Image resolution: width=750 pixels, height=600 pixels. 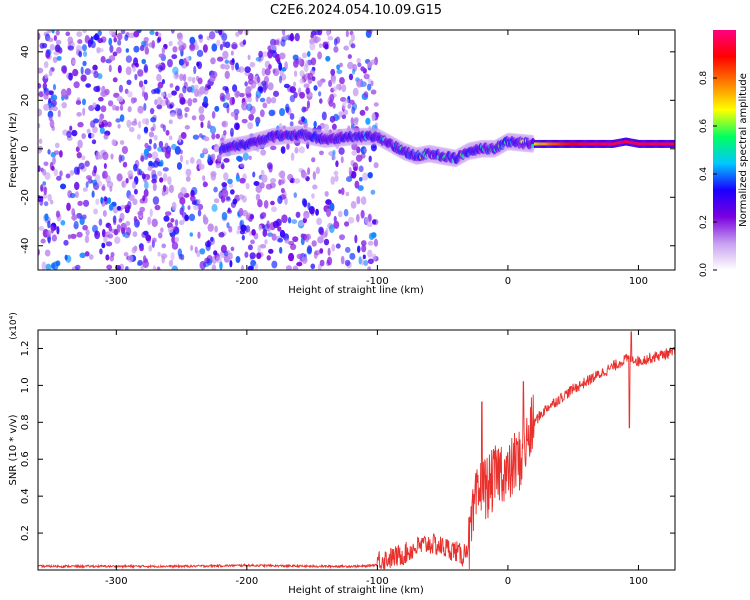 What do you see at coordinates (14, 325) in the screenshot?
I see `snr-y-multiplier: (x10⁴)` at bounding box center [14, 325].